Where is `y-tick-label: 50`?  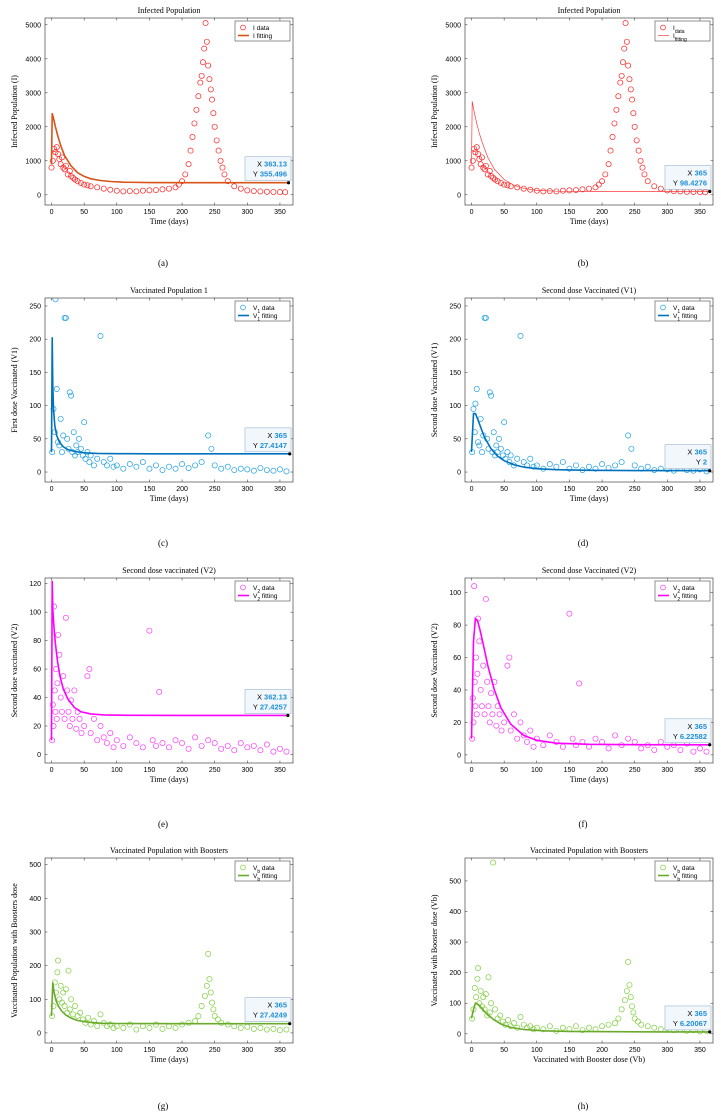 y-tick-label: 50 is located at coordinates (457, 439).